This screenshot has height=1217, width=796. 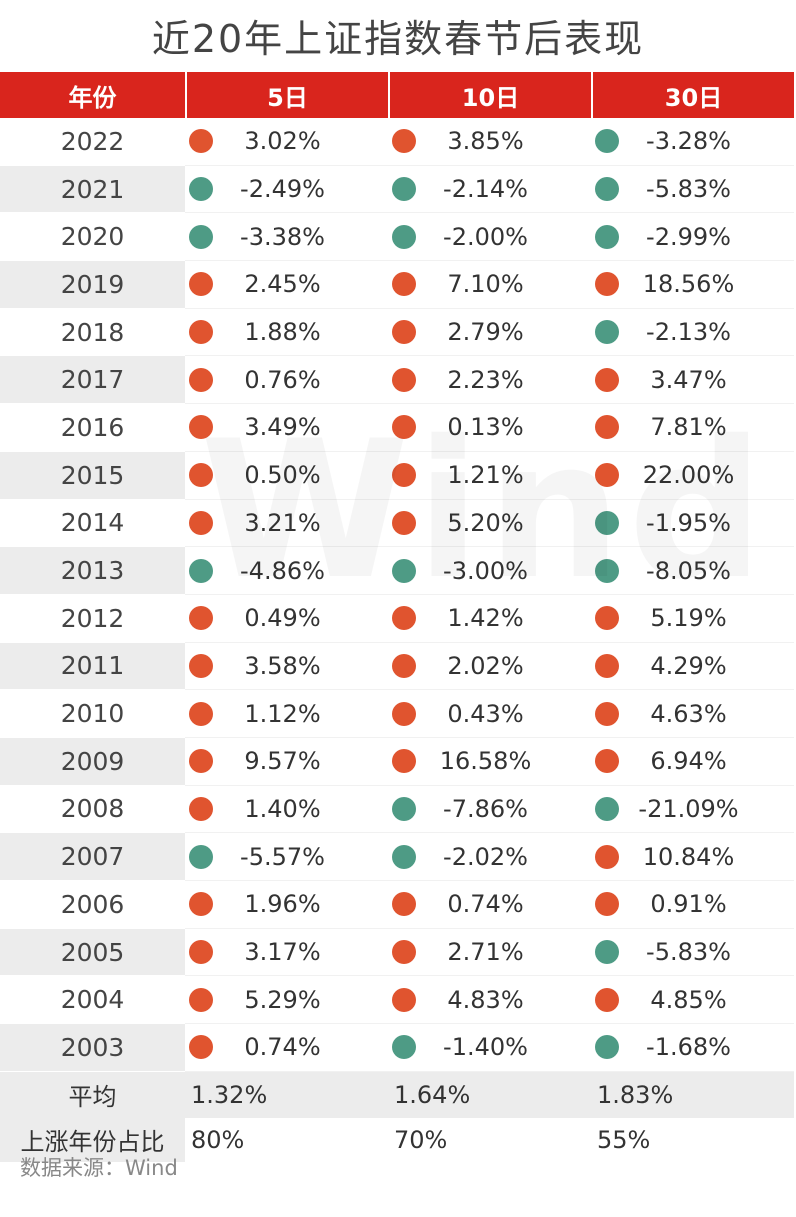 I want to click on header-year: 年份, so click(x=92, y=95).